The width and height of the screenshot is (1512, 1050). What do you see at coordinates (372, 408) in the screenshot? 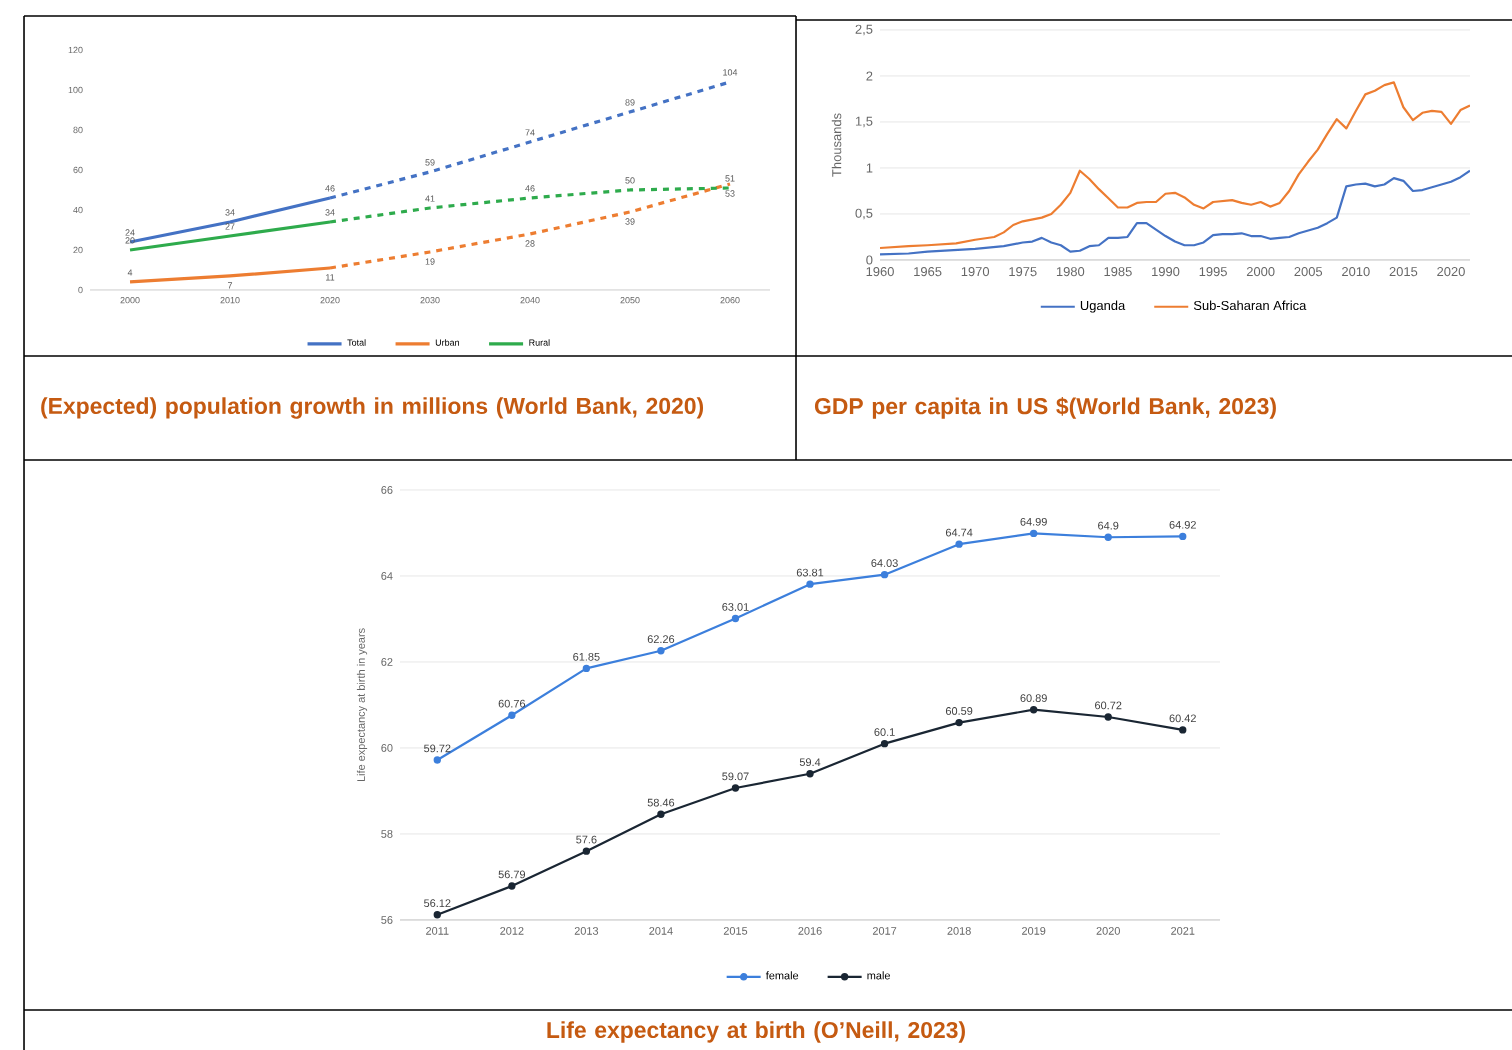
I see `text: (Expected) population growth in millions (World Bank, 2020)` at bounding box center [372, 408].